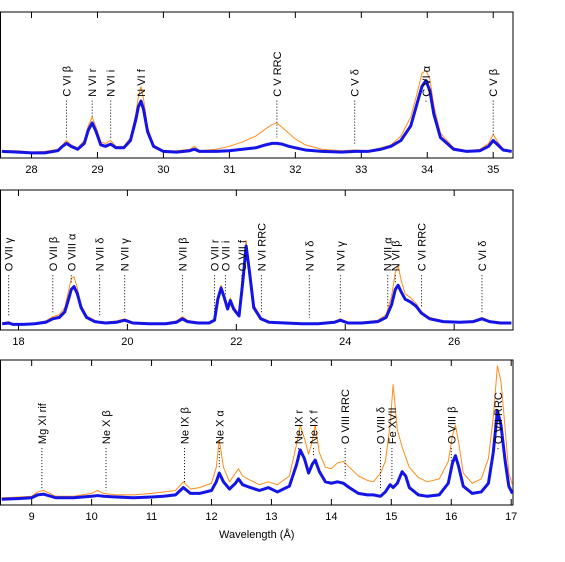 The height and width of the screenshot is (562, 565). Describe the element at coordinates (271, 517) in the screenshot. I see `x-tick-label: 13` at that location.